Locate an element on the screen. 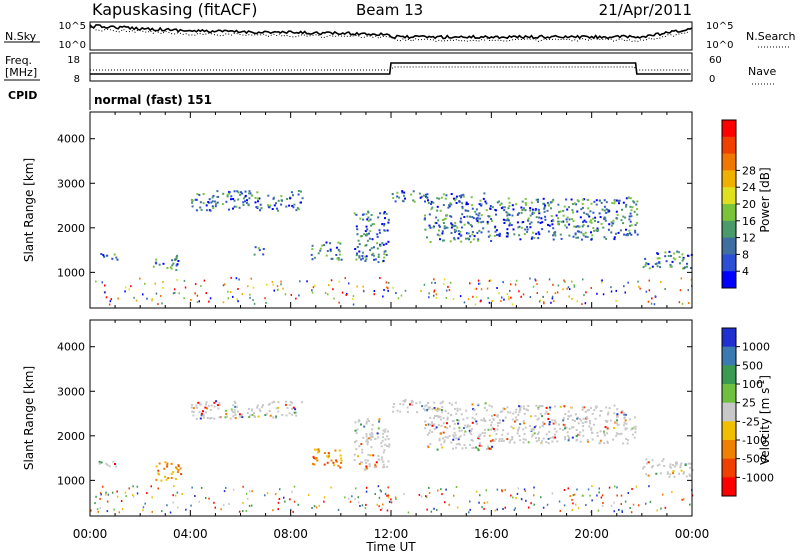  velocity-cbar-label: Velocity [m s-1] is located at coordinates (764, 420).